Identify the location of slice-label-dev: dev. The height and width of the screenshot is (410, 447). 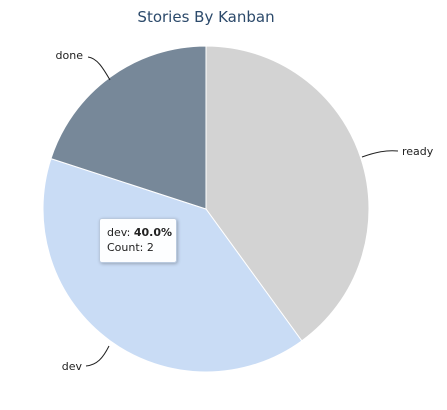
(72, 366).